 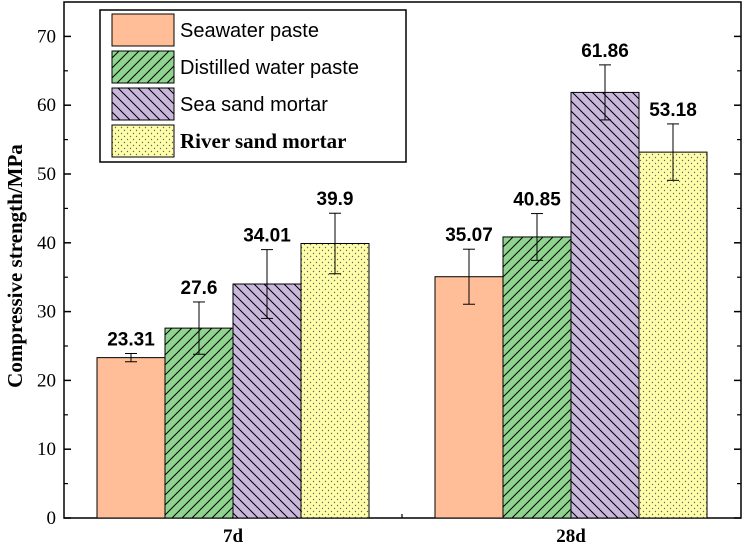 I want to click on legend-label: Distilled water paste, so click(x=269, y=68).